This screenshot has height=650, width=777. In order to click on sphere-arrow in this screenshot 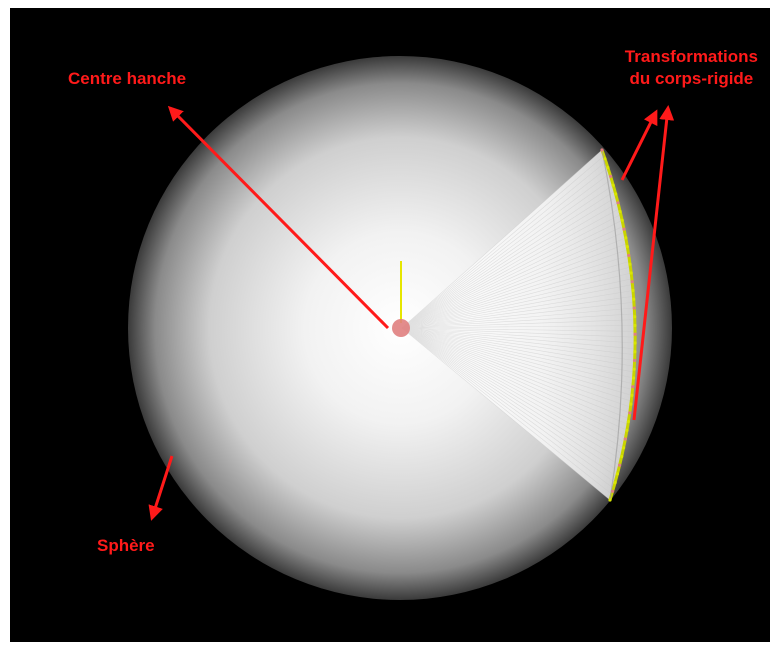, I will do `click(161, 488)`.